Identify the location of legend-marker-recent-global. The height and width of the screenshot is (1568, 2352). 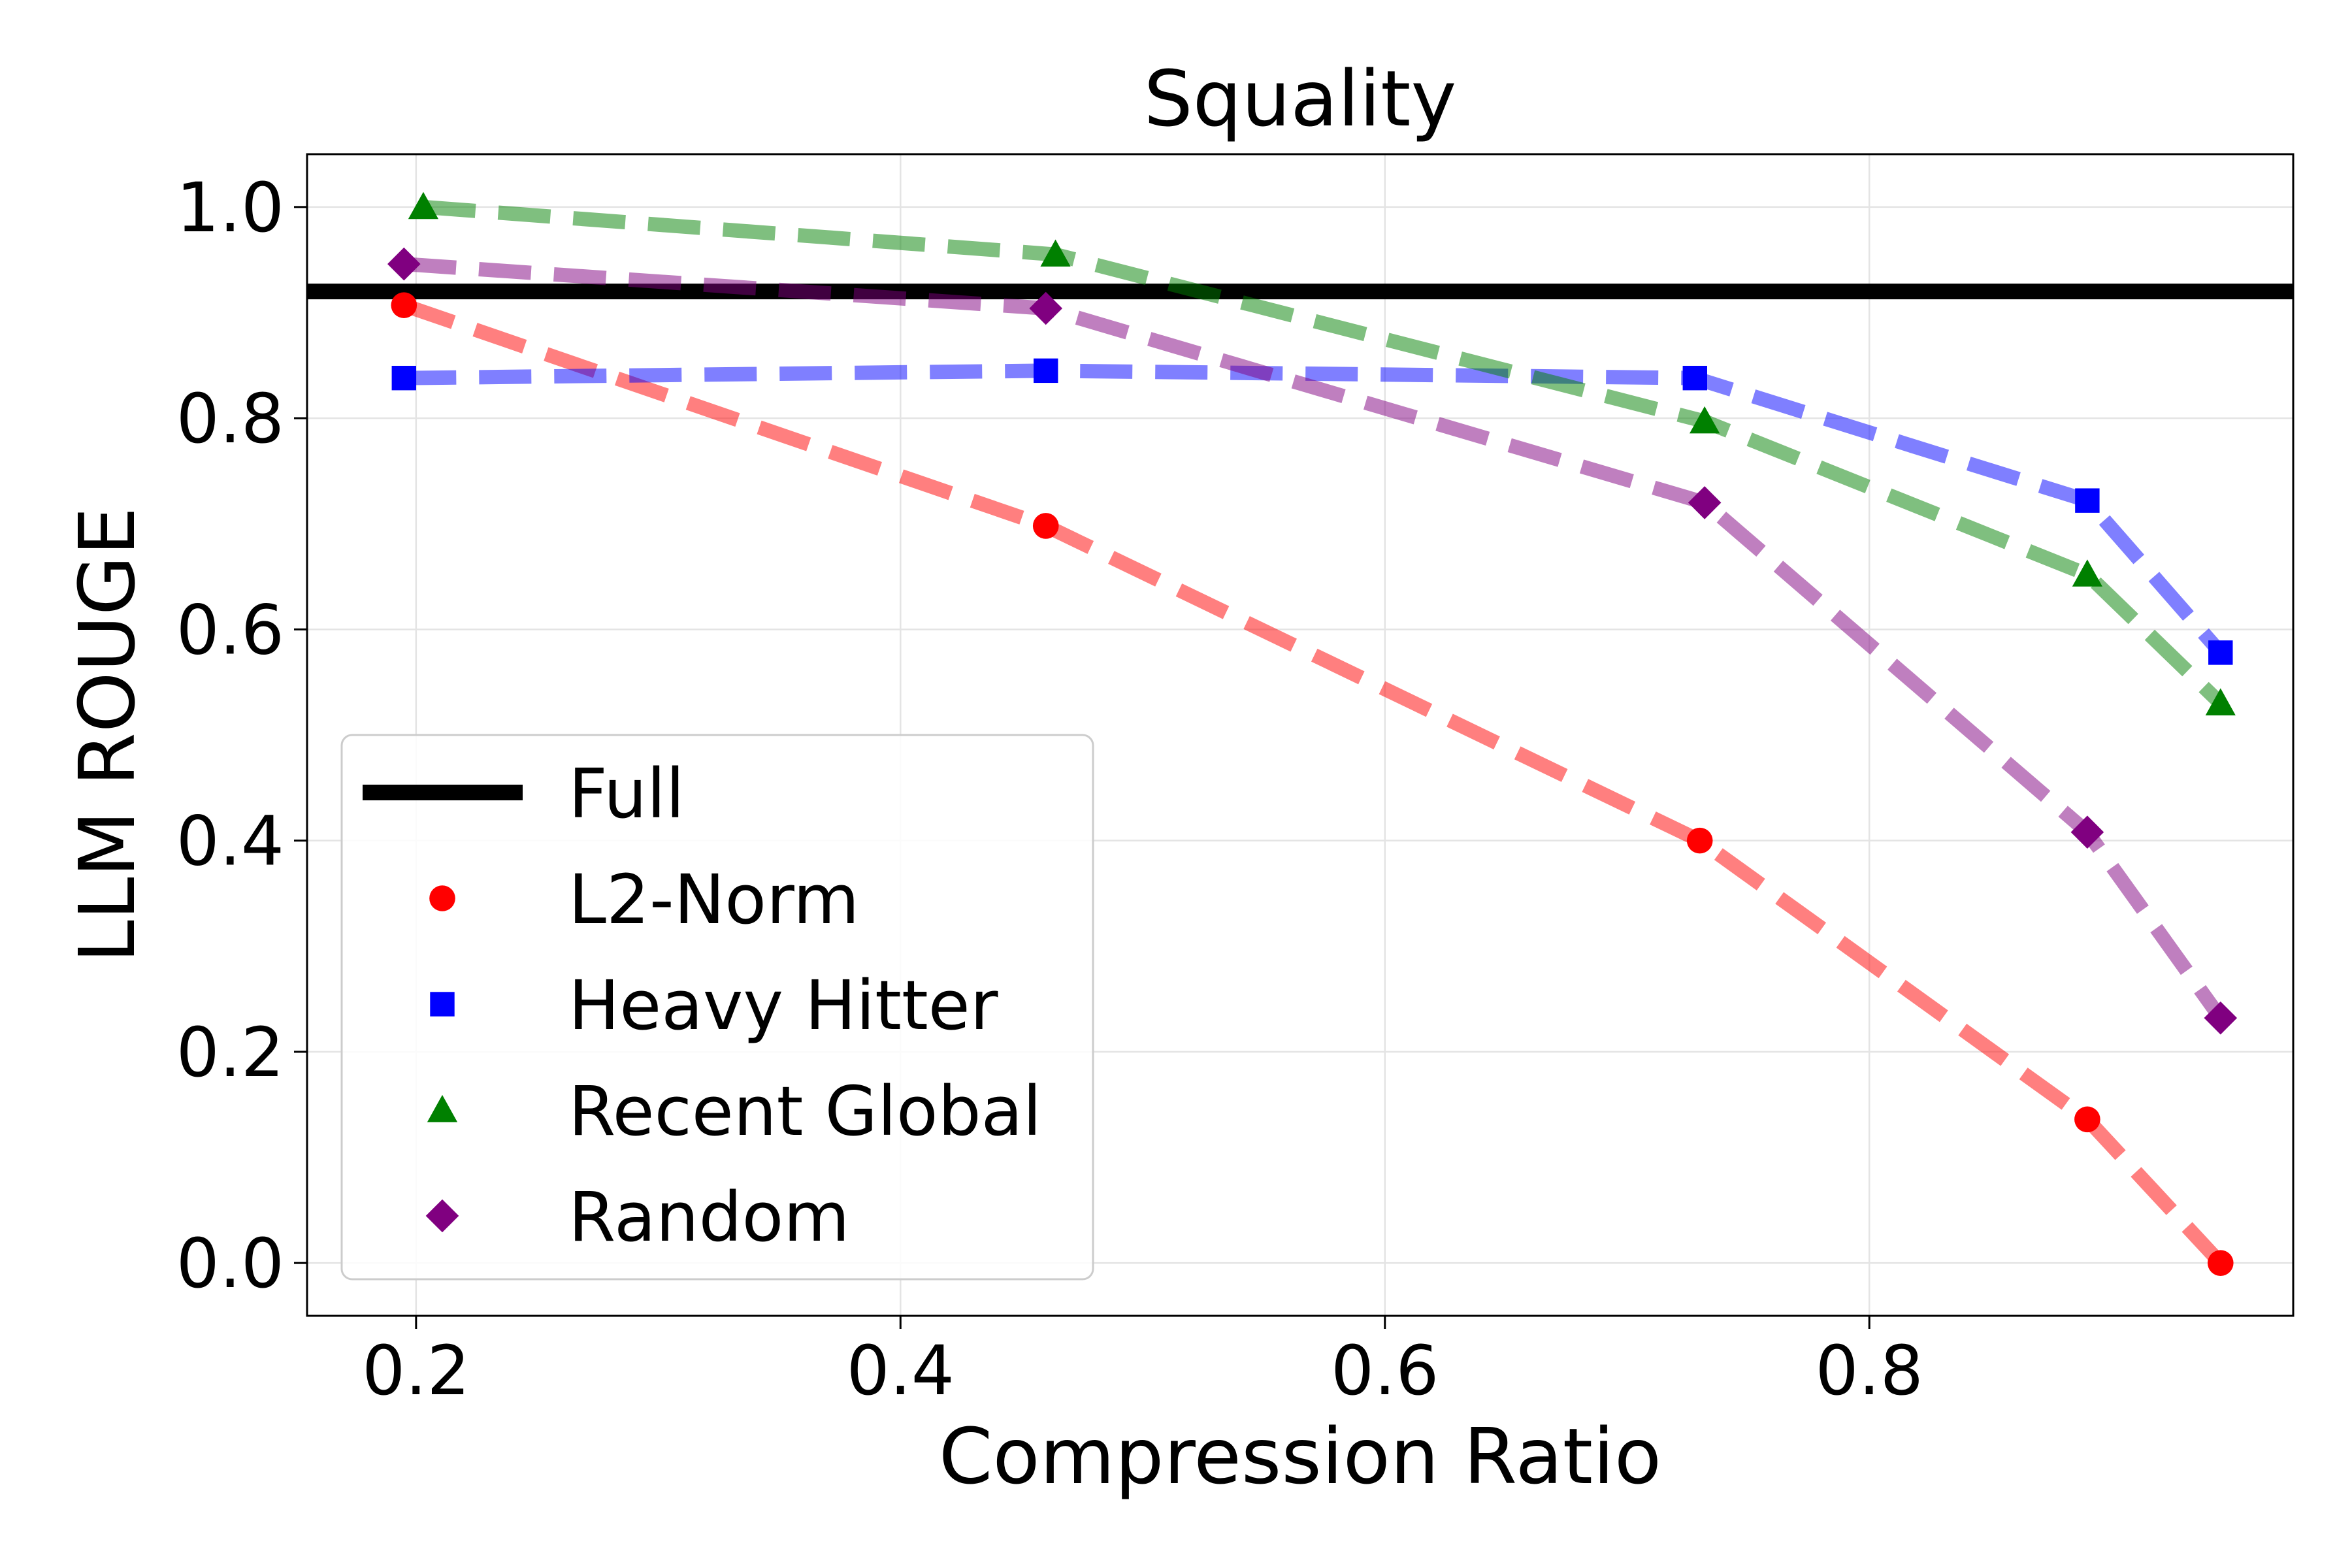
(442, 1108).